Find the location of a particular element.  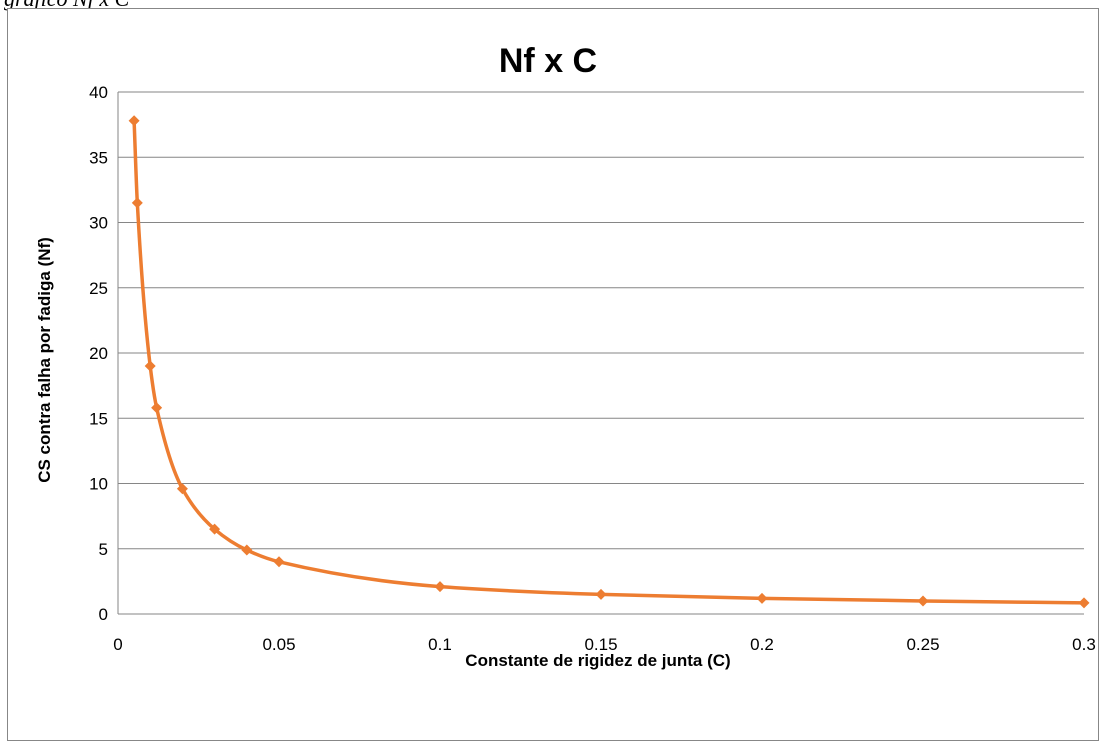

x-axis-title: Constante de rigidez de junta (C) is located at coordinates (597, 660).